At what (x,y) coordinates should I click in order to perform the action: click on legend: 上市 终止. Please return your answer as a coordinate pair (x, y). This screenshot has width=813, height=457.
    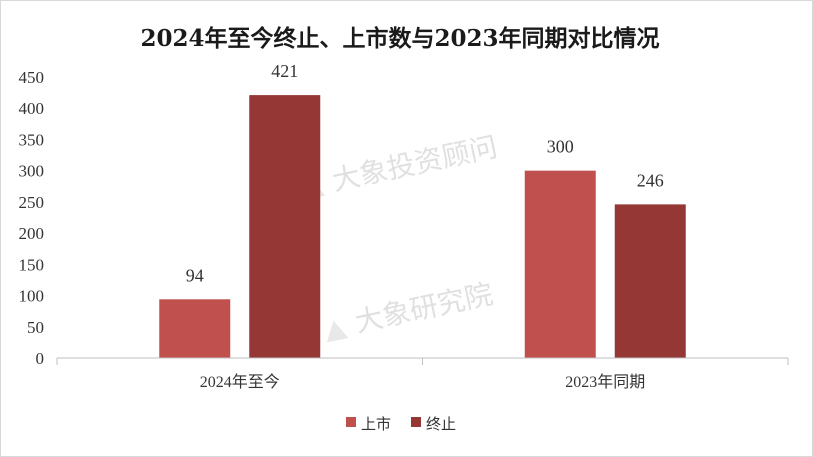
    Looking at the image, I should click on (401, 424).